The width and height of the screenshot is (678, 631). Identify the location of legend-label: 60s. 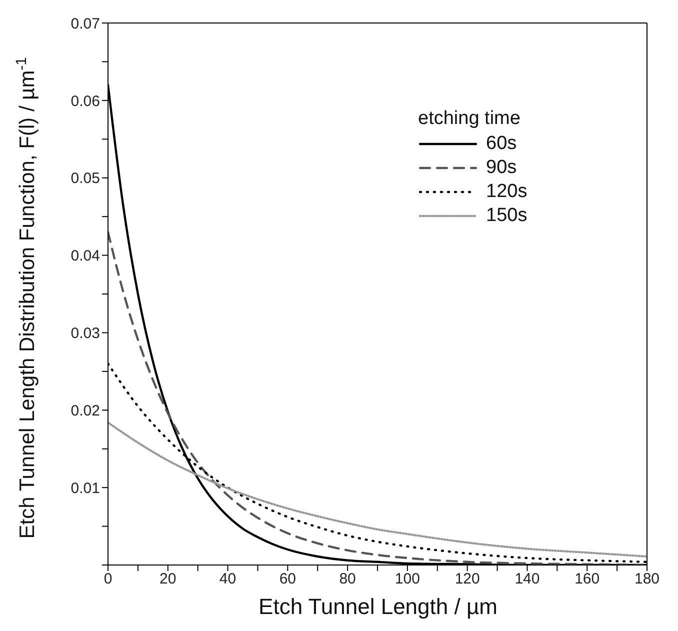
(501, 144).